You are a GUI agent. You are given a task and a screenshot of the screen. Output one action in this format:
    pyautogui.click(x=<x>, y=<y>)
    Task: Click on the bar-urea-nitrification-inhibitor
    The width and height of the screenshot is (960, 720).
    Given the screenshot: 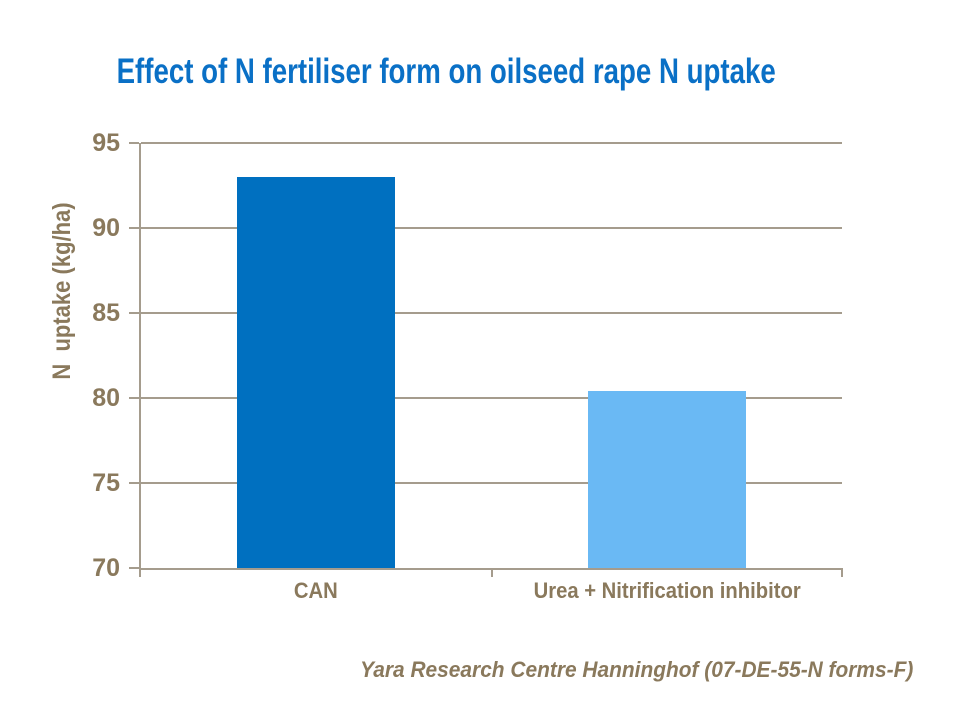 What is the action you would take?
    pyautogui.click(x=666, y=479)
    